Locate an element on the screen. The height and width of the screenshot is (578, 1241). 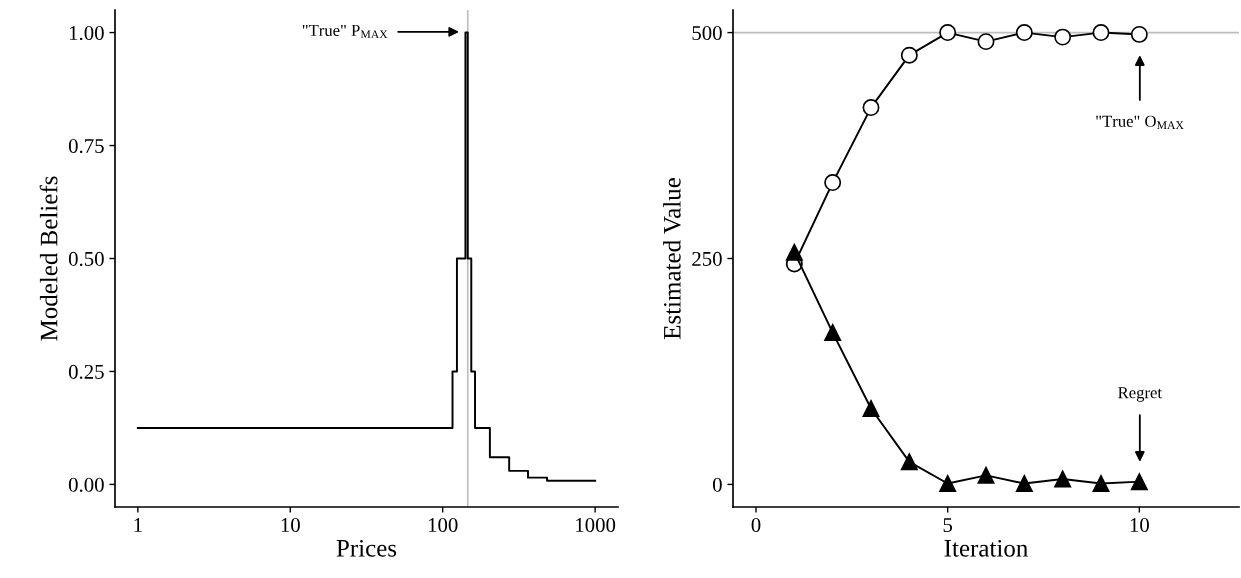
y-tick-label: 0.00 is located at coordinates (86, 484).